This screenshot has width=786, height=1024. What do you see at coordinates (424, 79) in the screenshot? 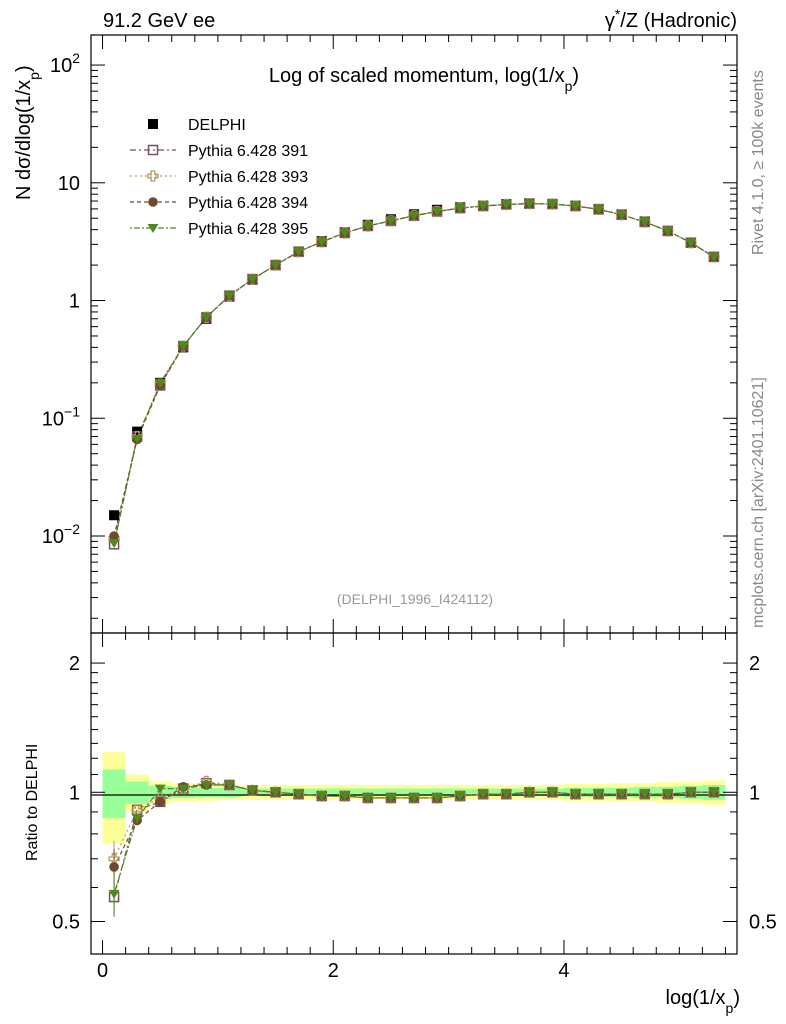
I see `main-title: Log of scaled momentum, log(1/xp)` at bounding box center [424, 79].